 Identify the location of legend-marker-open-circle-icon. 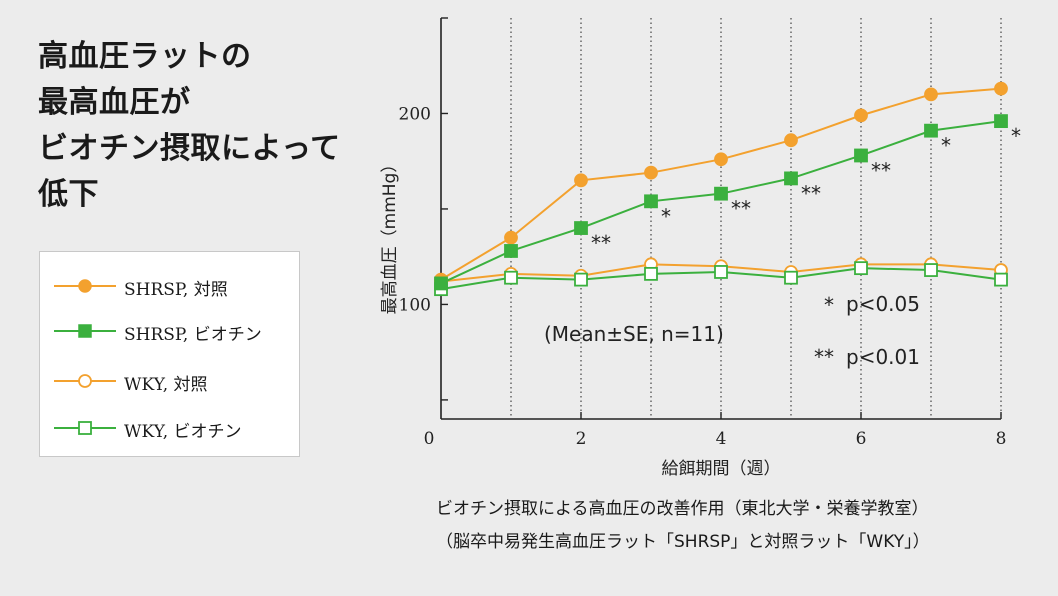
(85, 381).